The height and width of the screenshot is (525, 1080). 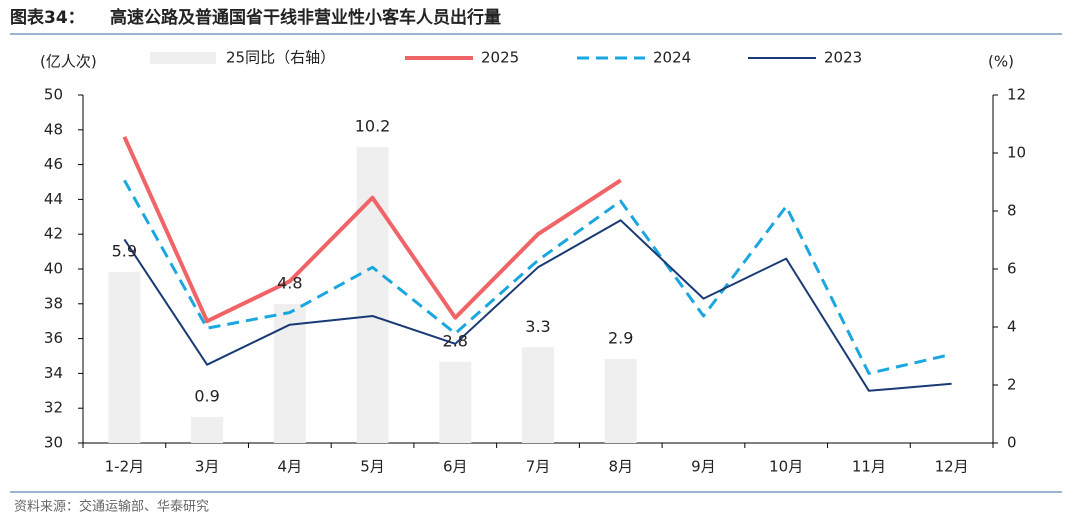 What do you see at coordinates (53, 373) in the screenshot?
I see `y-tick-label: 34` at bounding box center [53, 373].